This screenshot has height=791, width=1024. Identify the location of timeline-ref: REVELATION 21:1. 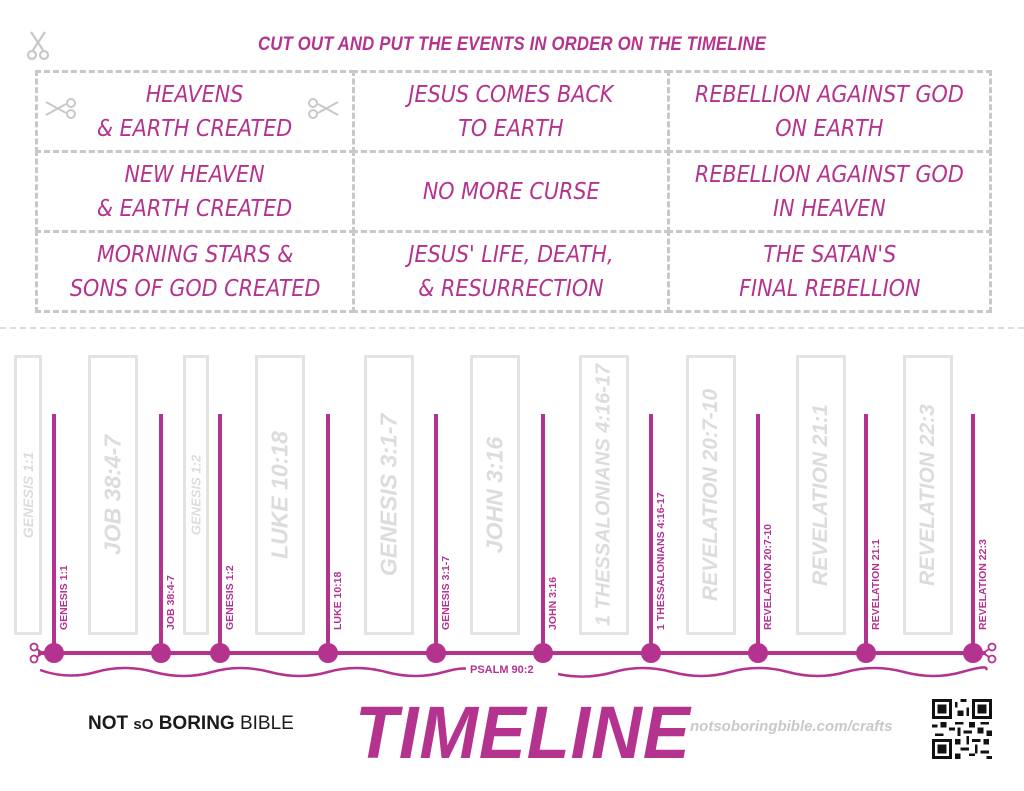
(876, 584).